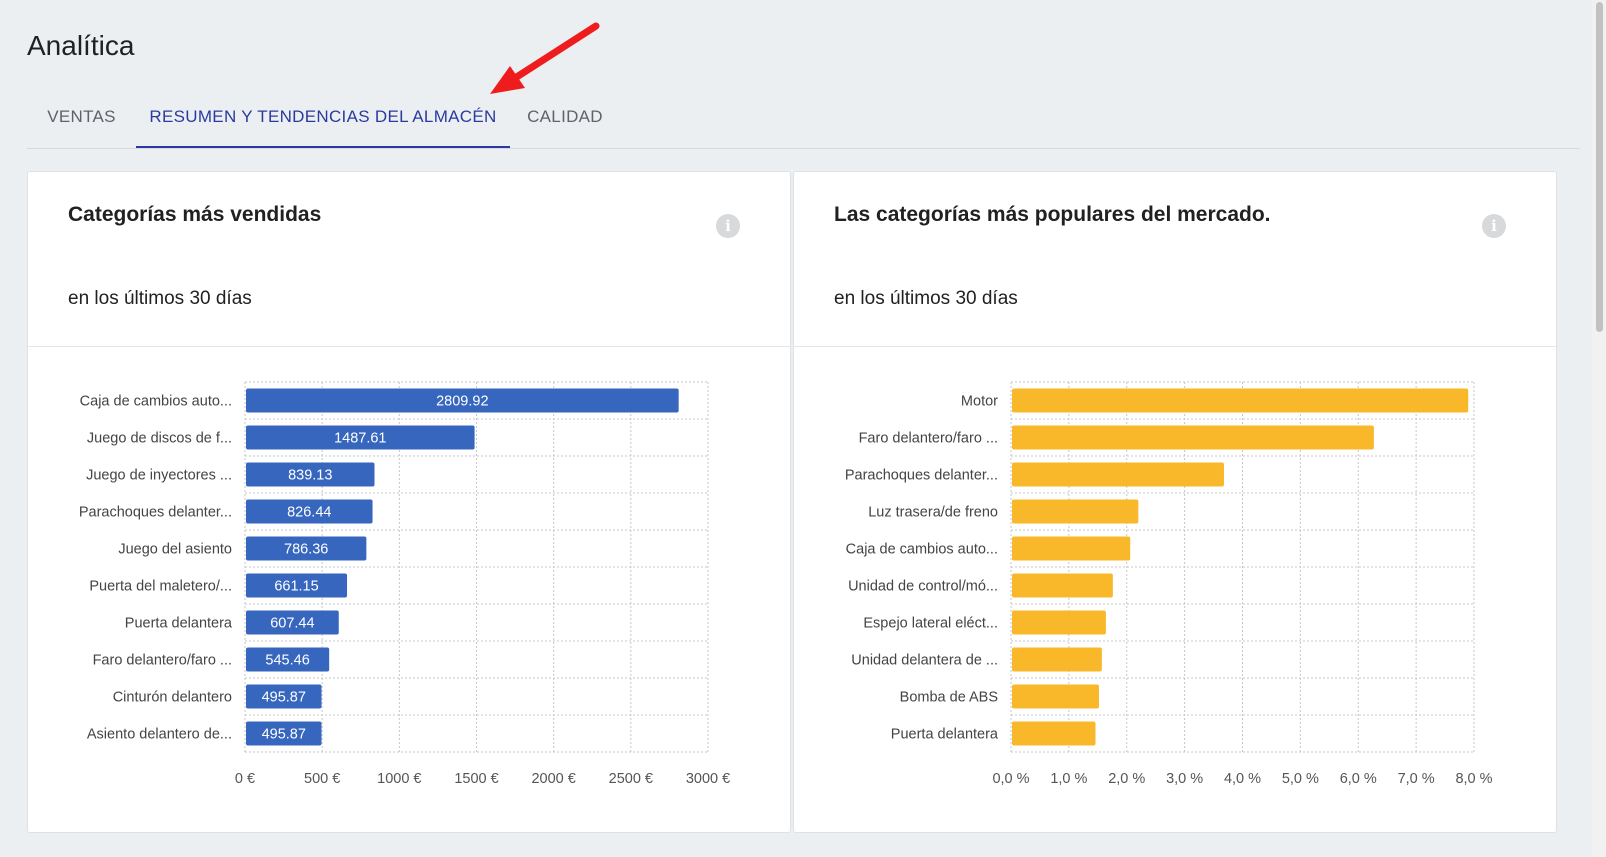 Image resolution: width=1606 pixels, height=857 pixels. I want to click on tab-calidad: CALIDAD, so click(565, 116).